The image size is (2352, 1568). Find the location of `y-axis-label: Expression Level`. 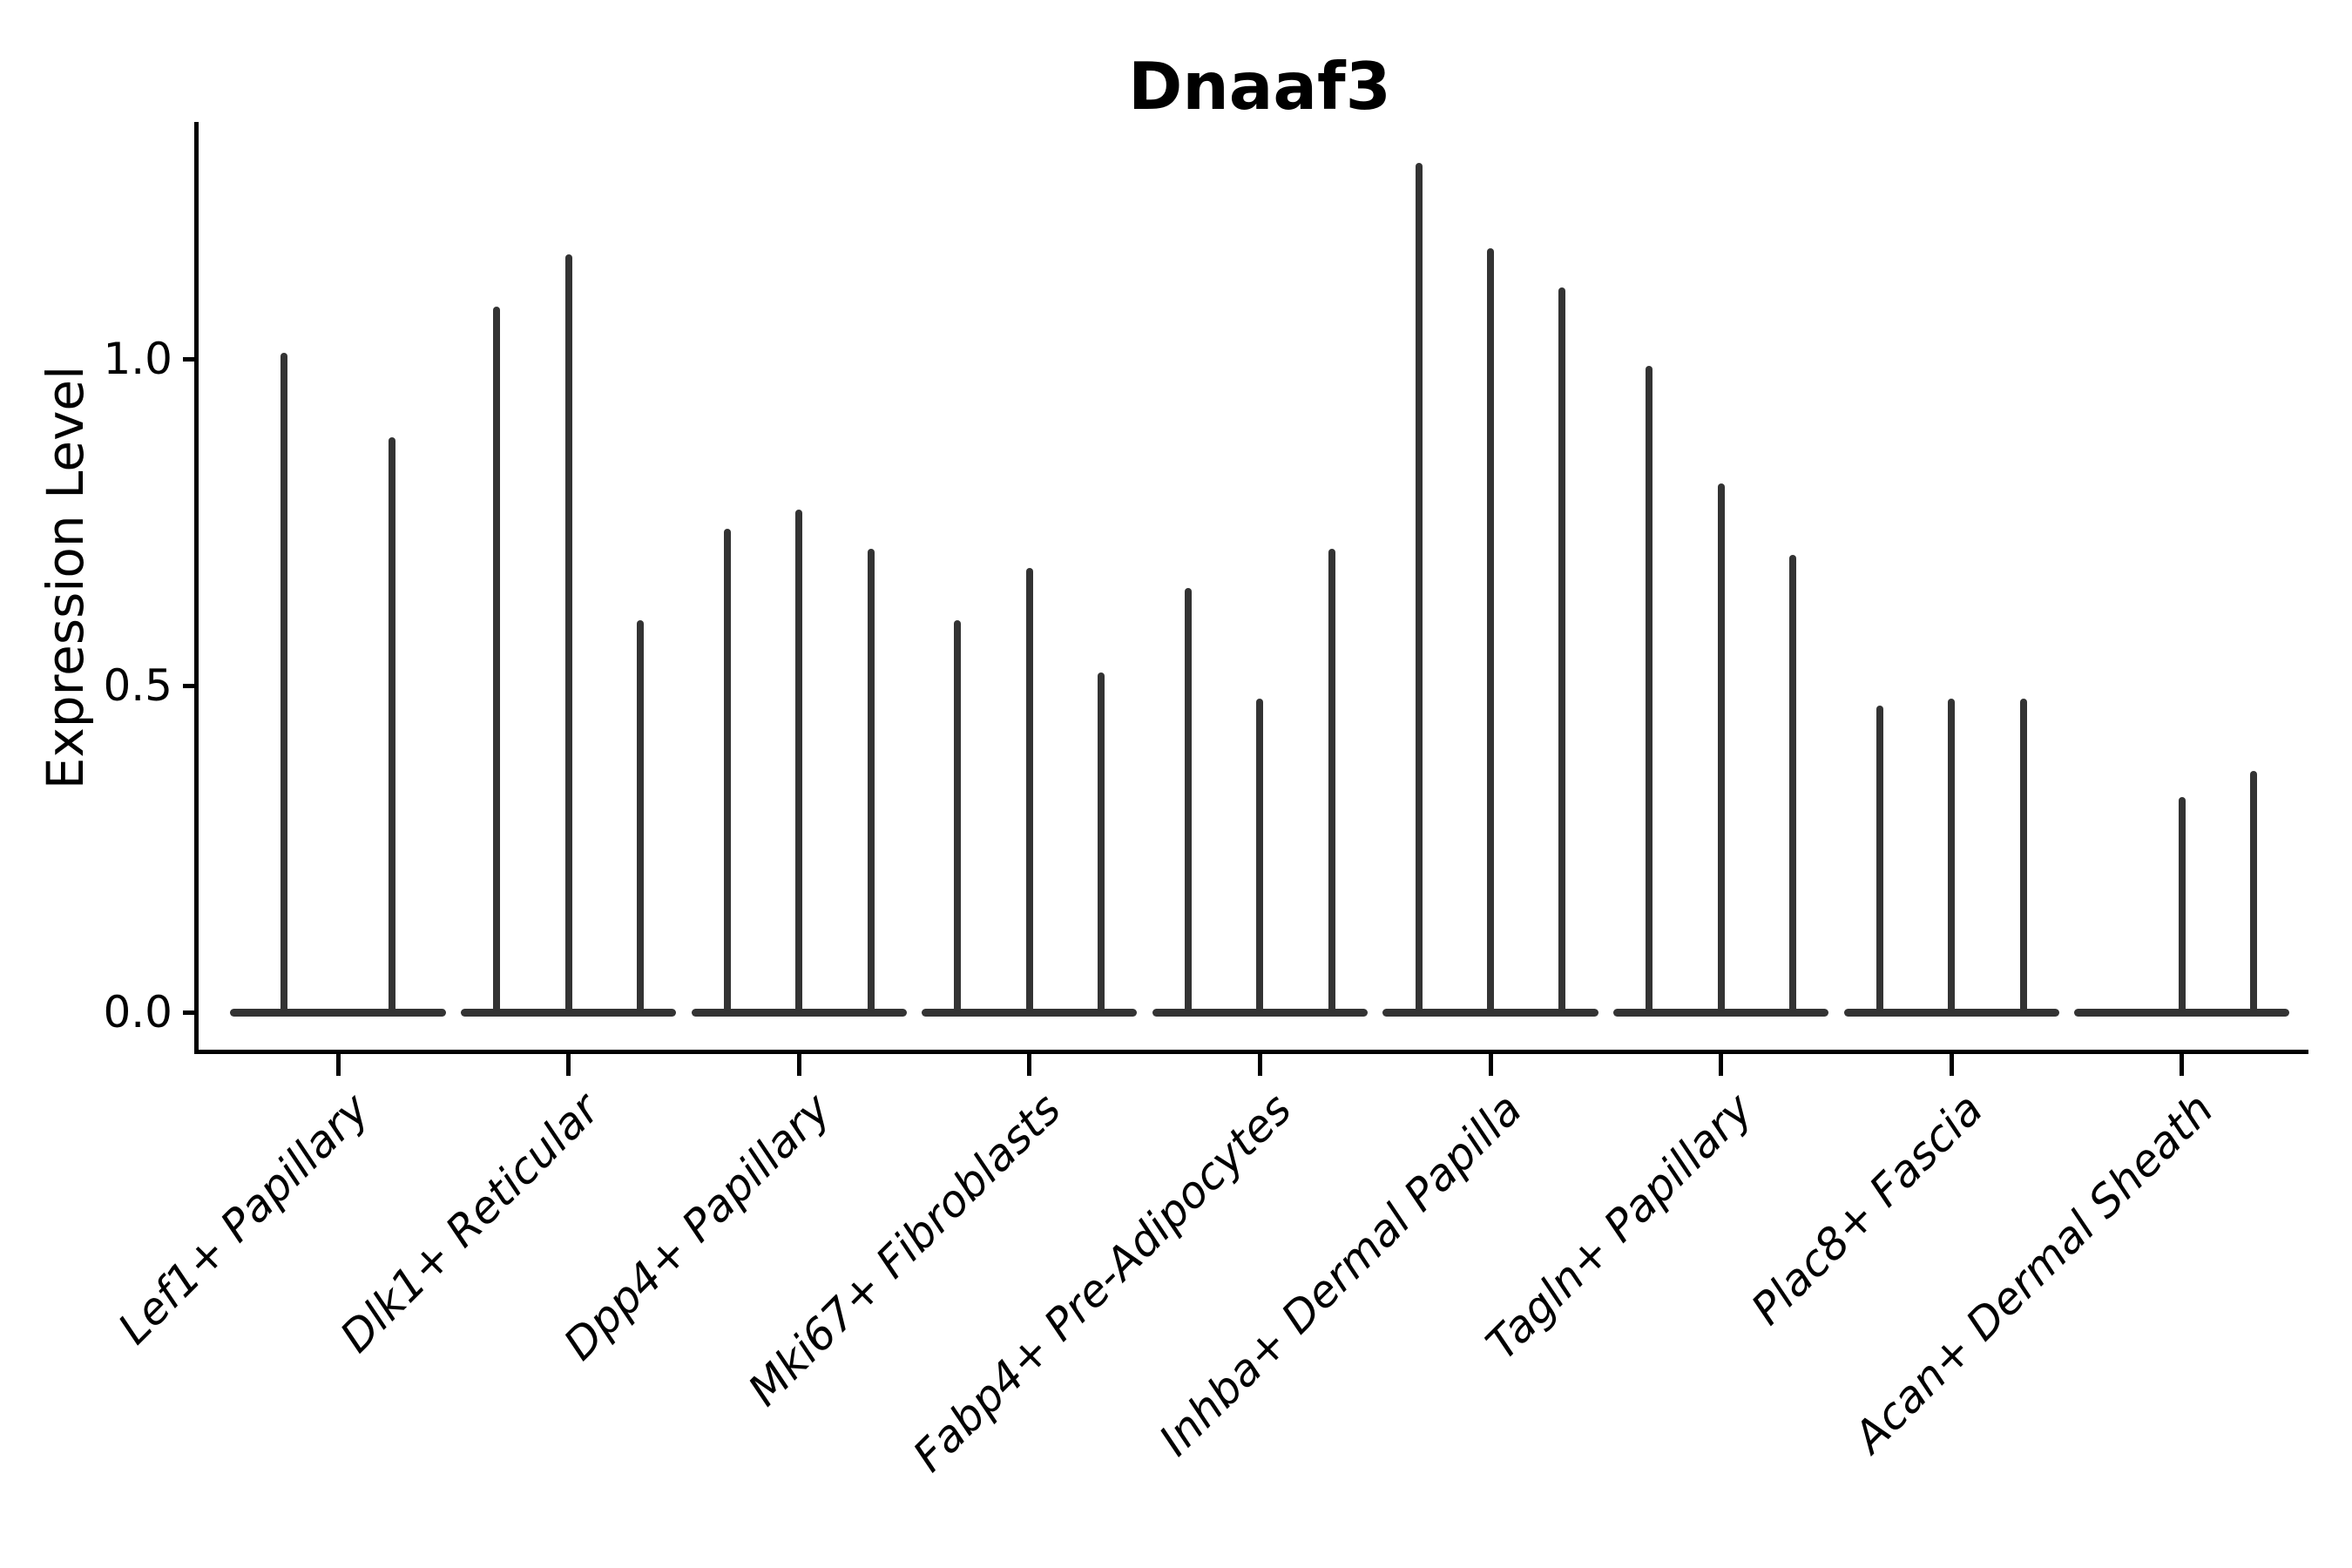

y-axis-label: Expression Level is located at coordinates (66, 577).